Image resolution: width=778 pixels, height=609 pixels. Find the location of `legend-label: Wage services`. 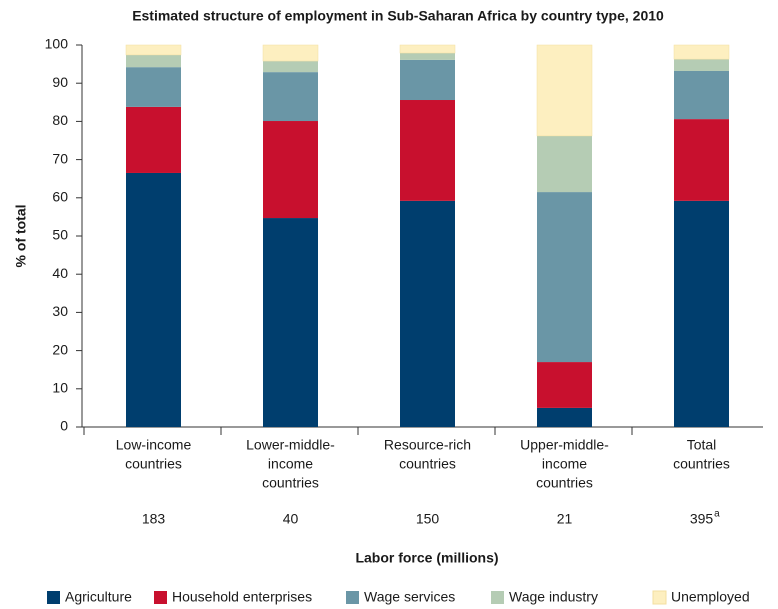

legend-label: Wage services is located at coordinates (409, 597).